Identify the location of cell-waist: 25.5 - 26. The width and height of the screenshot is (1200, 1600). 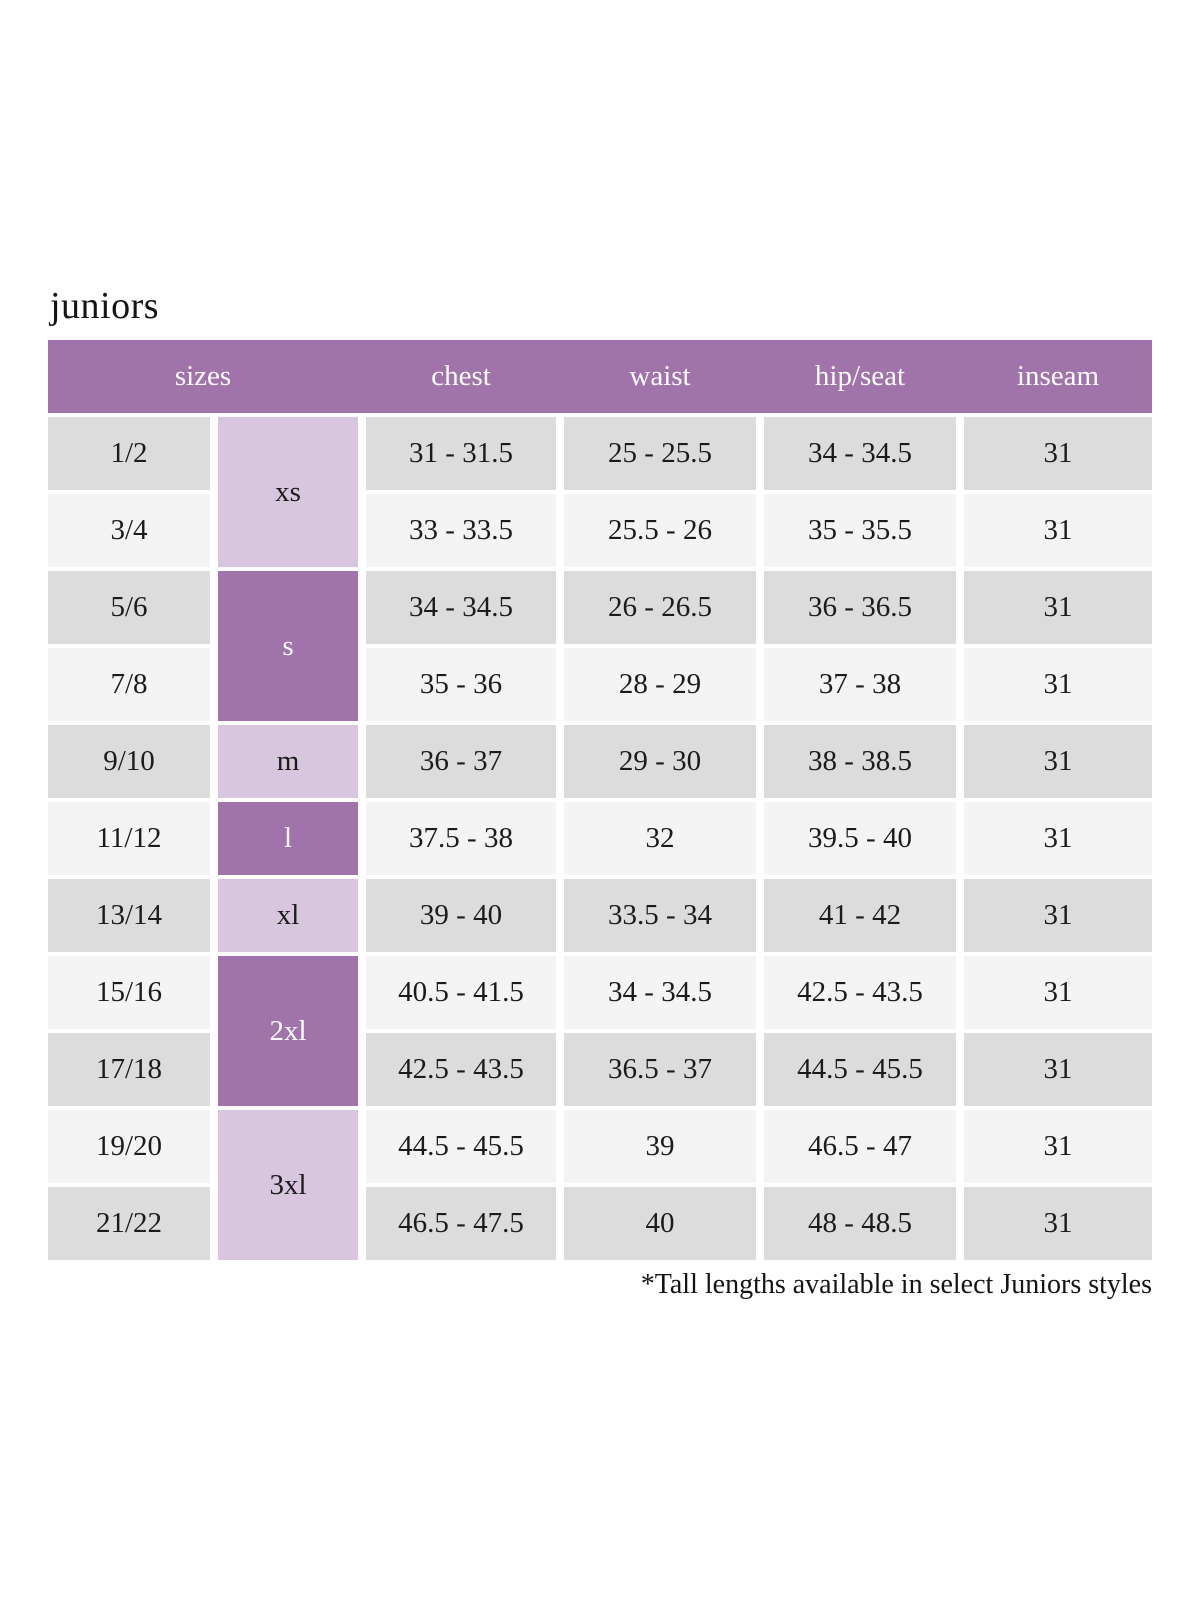
(660, 530).